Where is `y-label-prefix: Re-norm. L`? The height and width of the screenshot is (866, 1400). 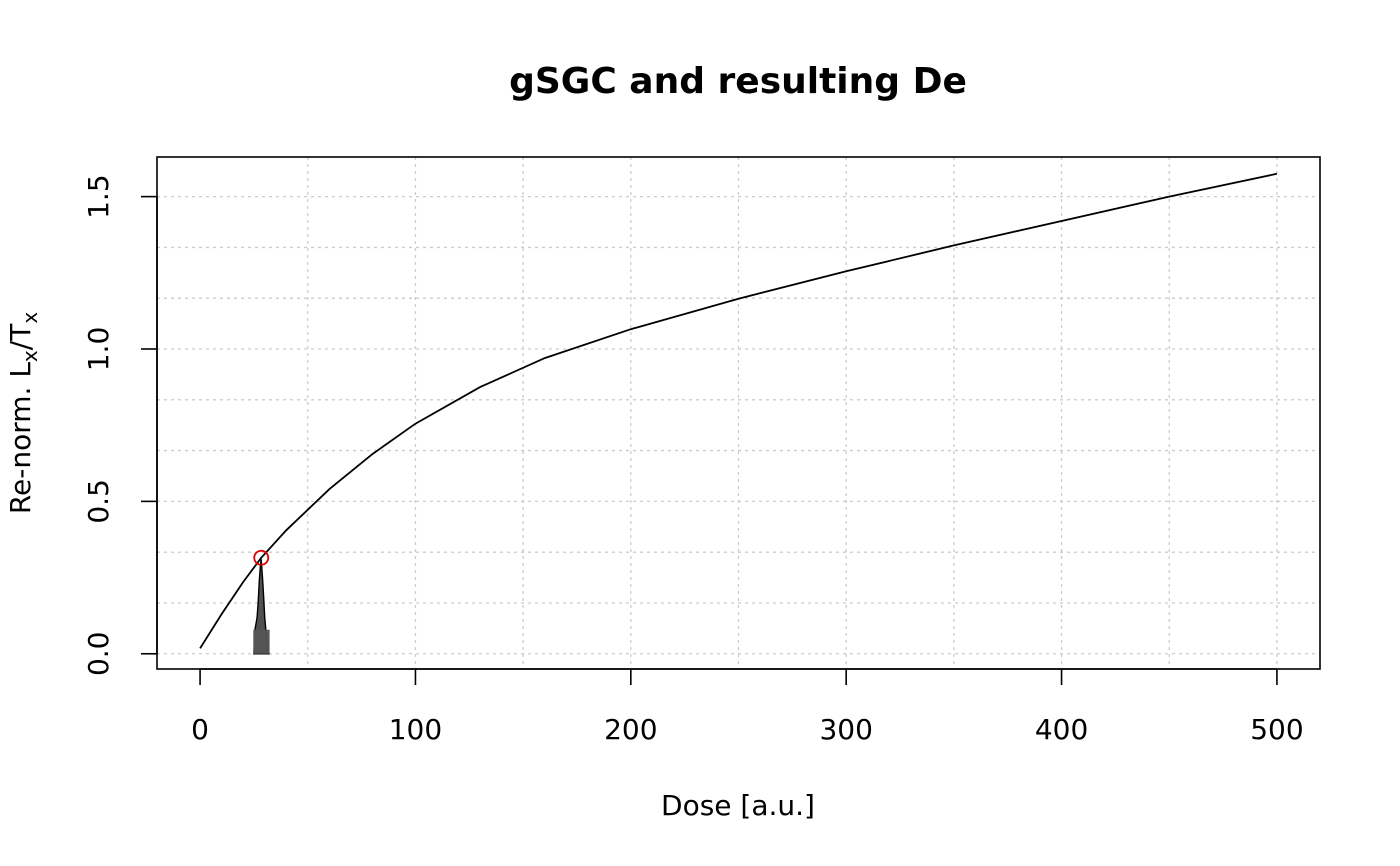
y-label-prefix: Re-norm. L is located at coordinates (20, 438).